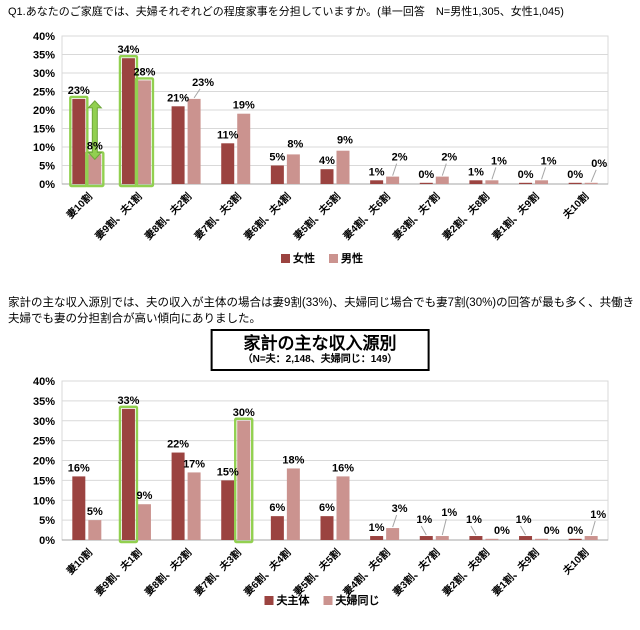 This screenshot has width=640, height=630. I want to click on x-axis-category-label: 妻5割、夫5割, so click(317, 216).